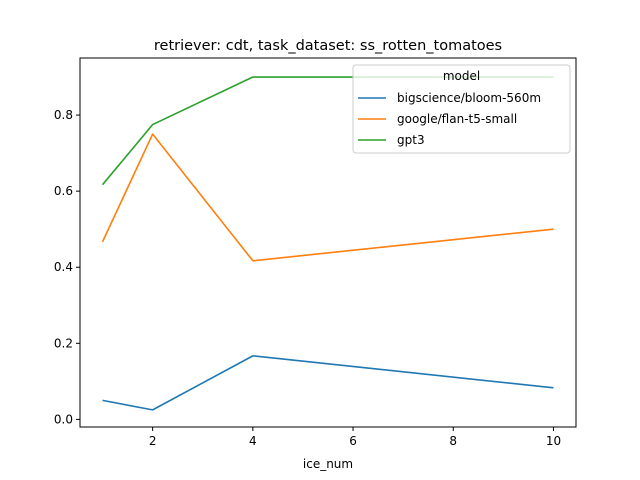 This screenshot has width=640, height=480. I want to click on x-tick-label: 4, so click(253, 441).